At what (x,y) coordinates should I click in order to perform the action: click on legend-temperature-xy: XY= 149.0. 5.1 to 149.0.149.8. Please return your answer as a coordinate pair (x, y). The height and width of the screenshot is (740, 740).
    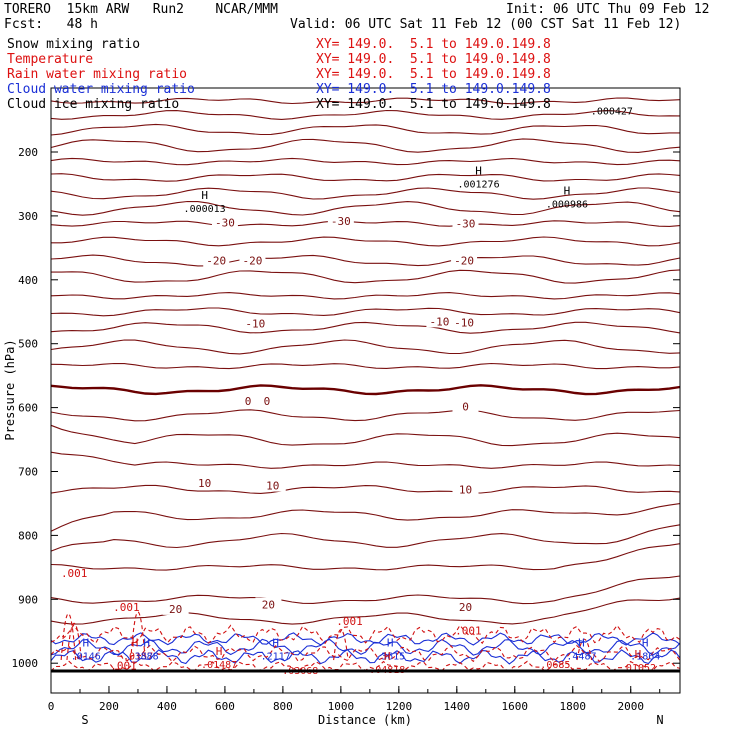
    Looking at the image, I should click on (433, 59).